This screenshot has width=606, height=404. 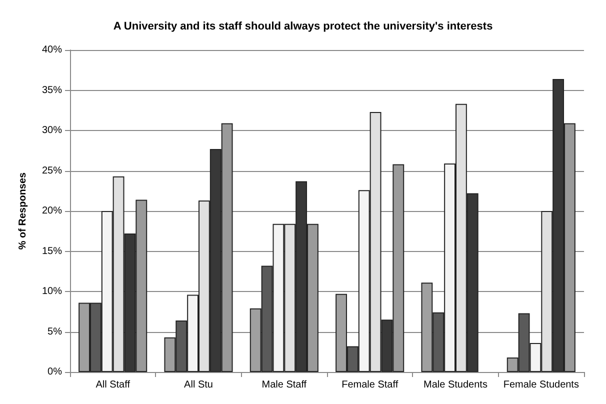 I want to click on y-tick-label: 25%, so click(x=52, y=170).